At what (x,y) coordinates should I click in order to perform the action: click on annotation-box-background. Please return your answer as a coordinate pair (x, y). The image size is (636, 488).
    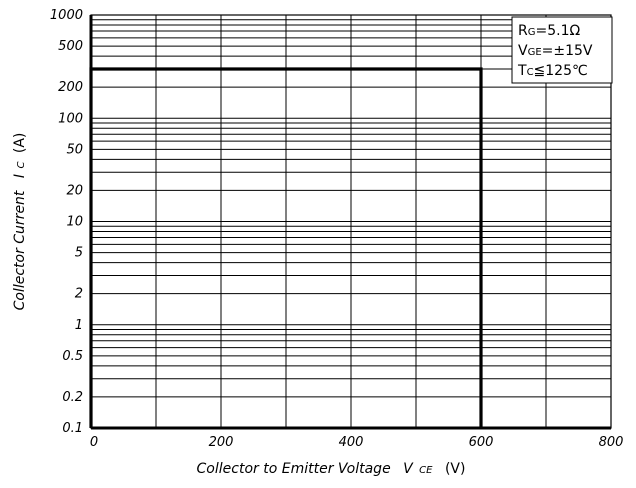
    Looking at the image, I should click on (562, 50).